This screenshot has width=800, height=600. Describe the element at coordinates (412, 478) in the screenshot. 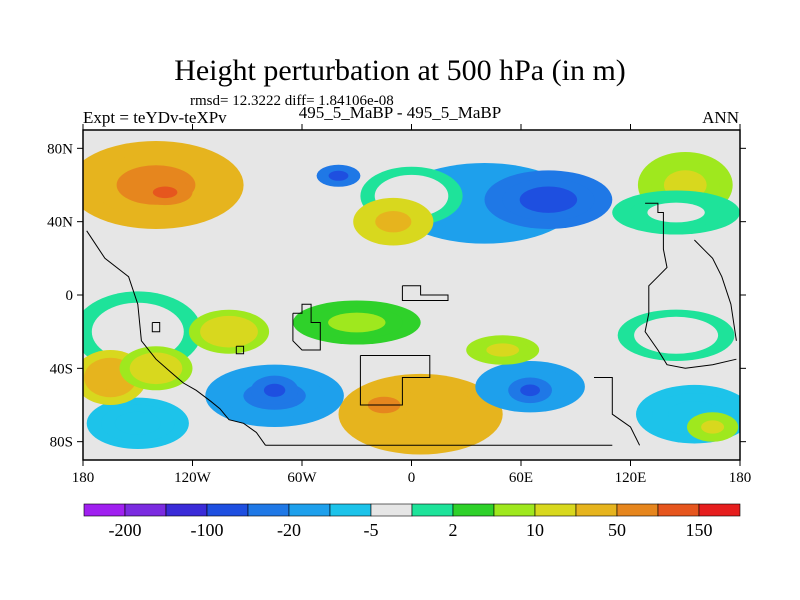

I see `x-tick-label: 0` at that location.